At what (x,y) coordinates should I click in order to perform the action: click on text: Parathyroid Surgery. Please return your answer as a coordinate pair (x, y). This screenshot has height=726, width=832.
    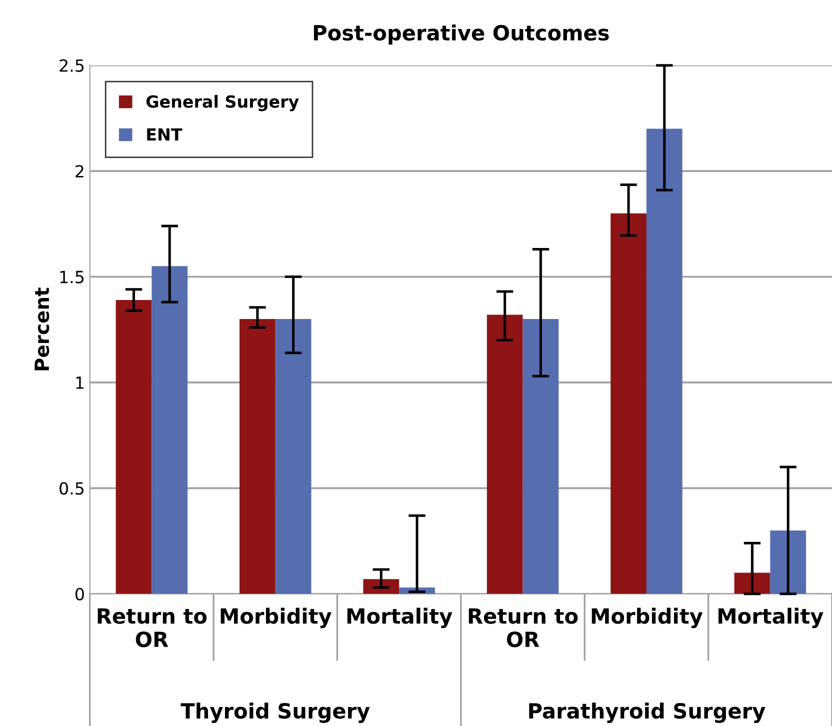
    Looking at the image, I should click on (647, 712).